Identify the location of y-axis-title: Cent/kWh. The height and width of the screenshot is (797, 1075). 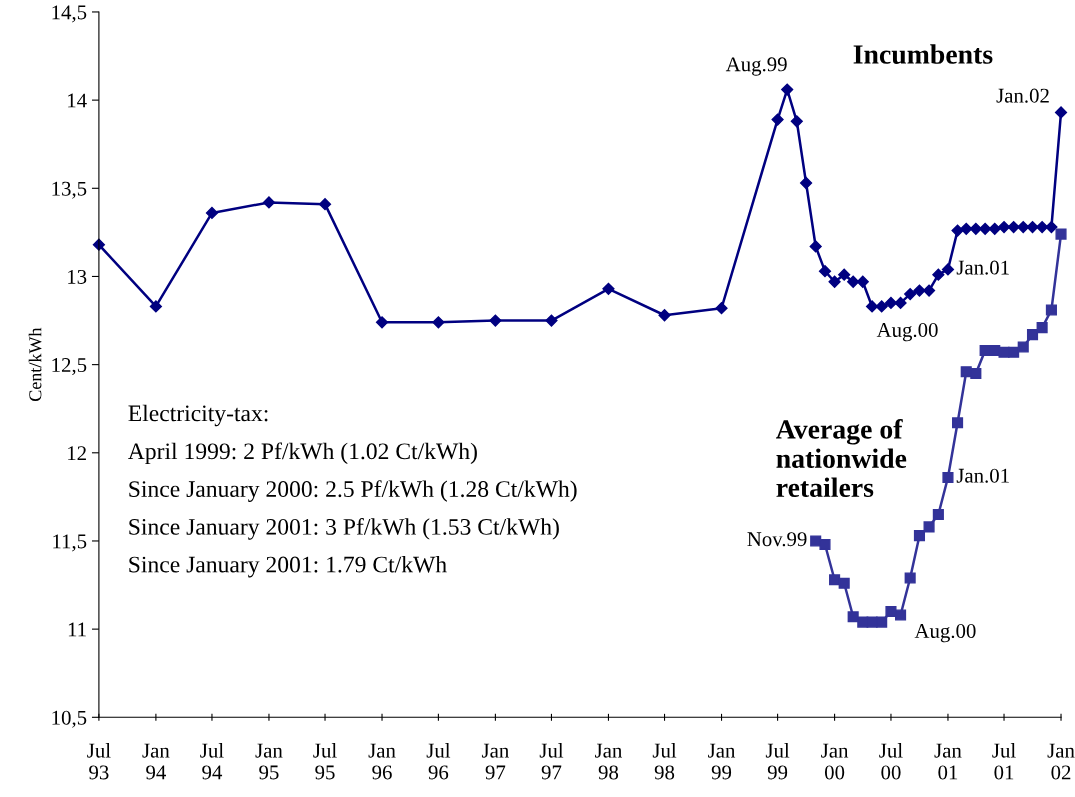
(35, 364).